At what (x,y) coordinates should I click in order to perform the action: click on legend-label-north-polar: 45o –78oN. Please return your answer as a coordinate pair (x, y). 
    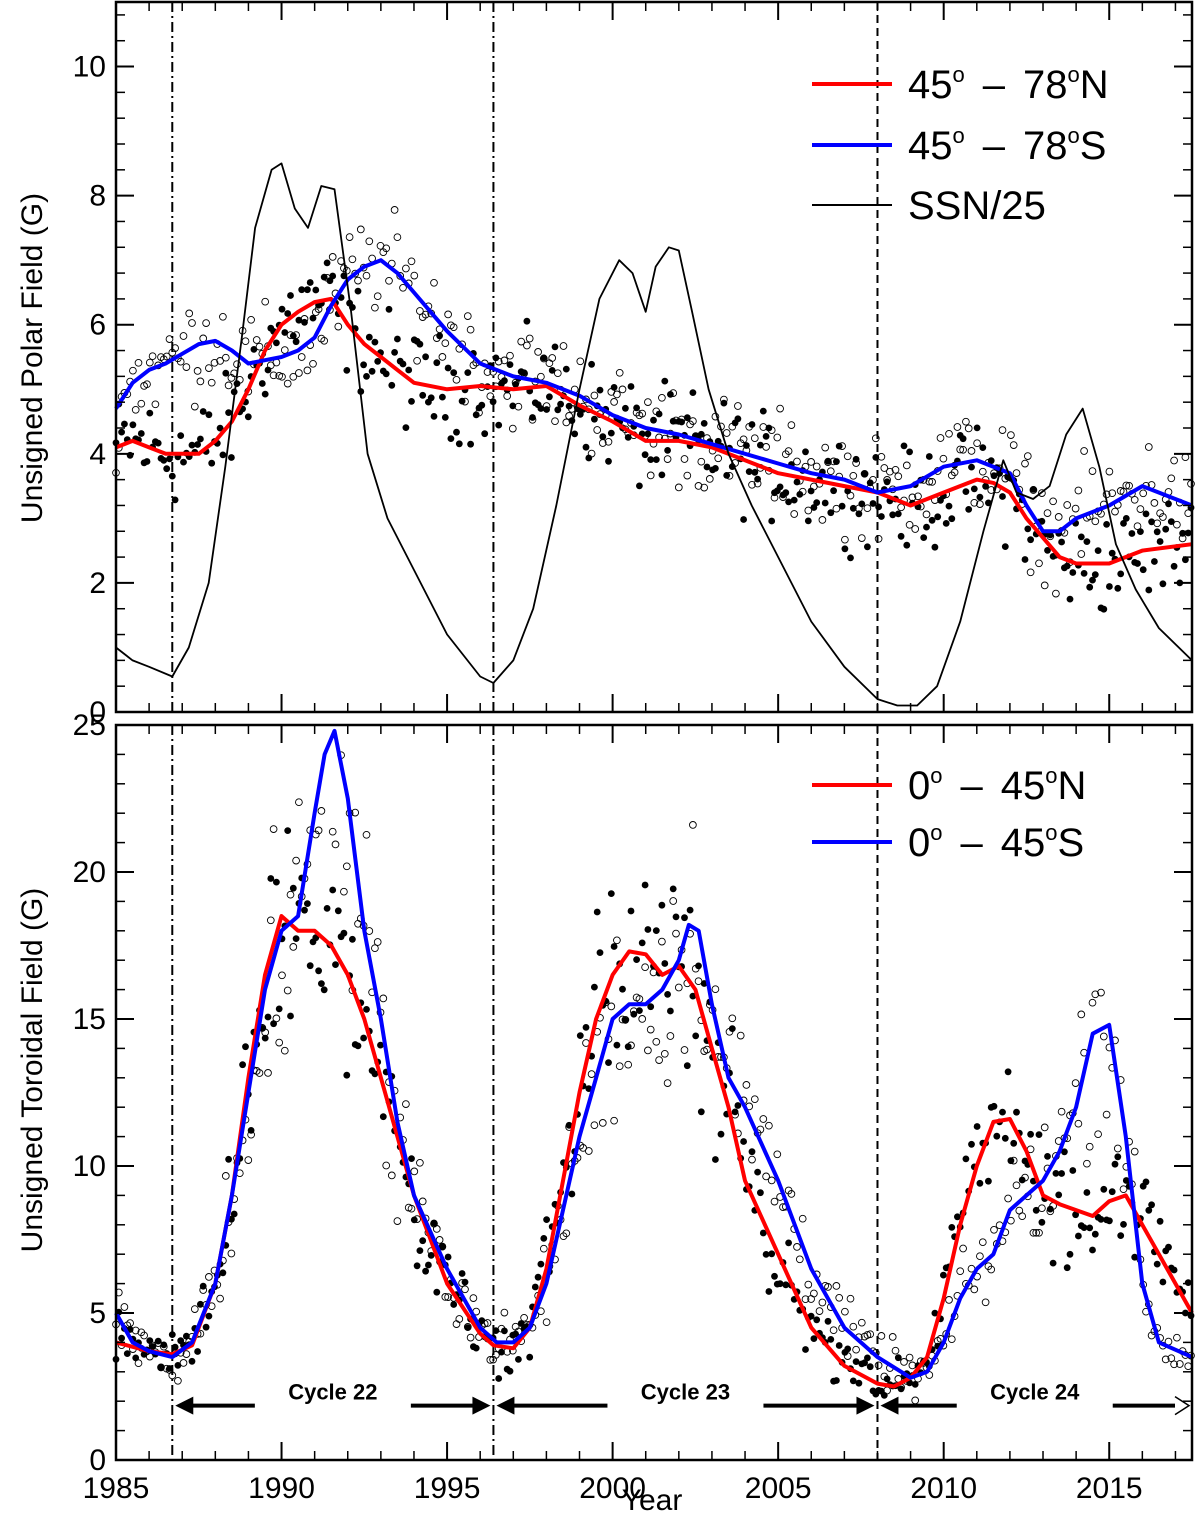
    Looking at the image, I should click on (1008, 84).